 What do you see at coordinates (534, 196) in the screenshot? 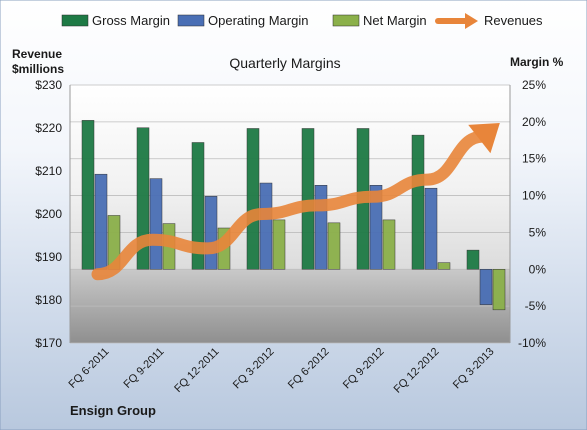
I see `right-tick-label: 10%` at bounding box center [534, 196].